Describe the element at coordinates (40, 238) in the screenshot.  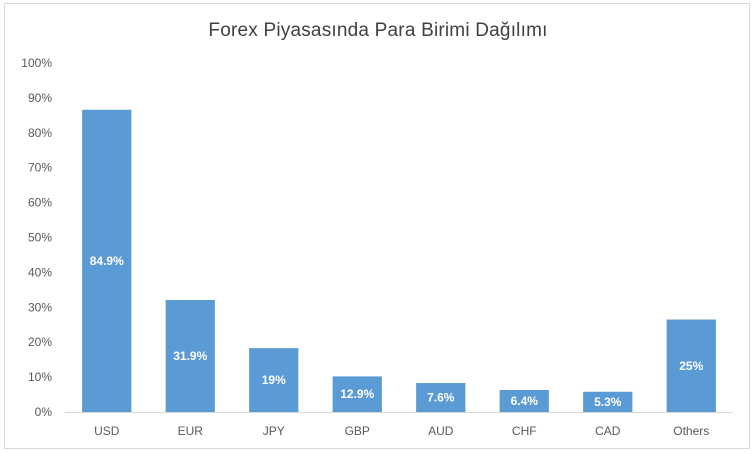
I see `y-tick-label: 50%` at that location.